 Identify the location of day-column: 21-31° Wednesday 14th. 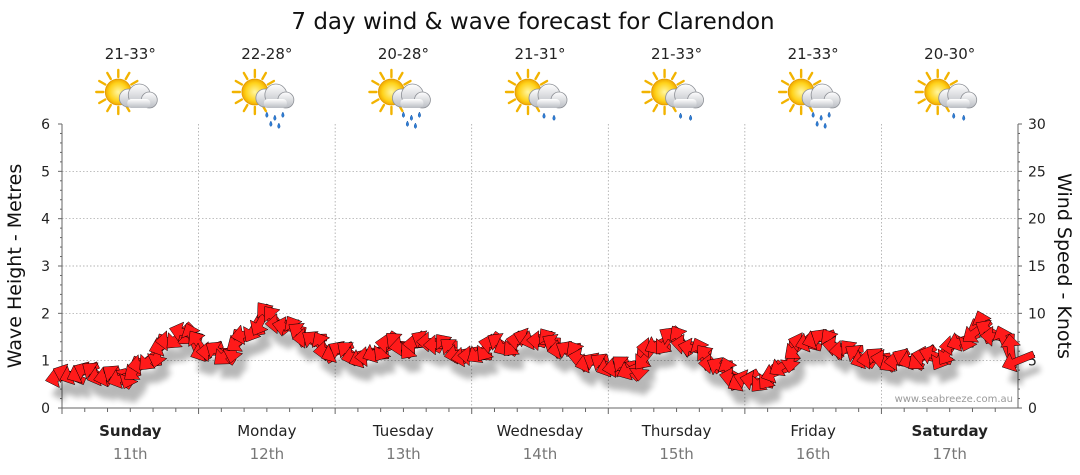
(540, 254).